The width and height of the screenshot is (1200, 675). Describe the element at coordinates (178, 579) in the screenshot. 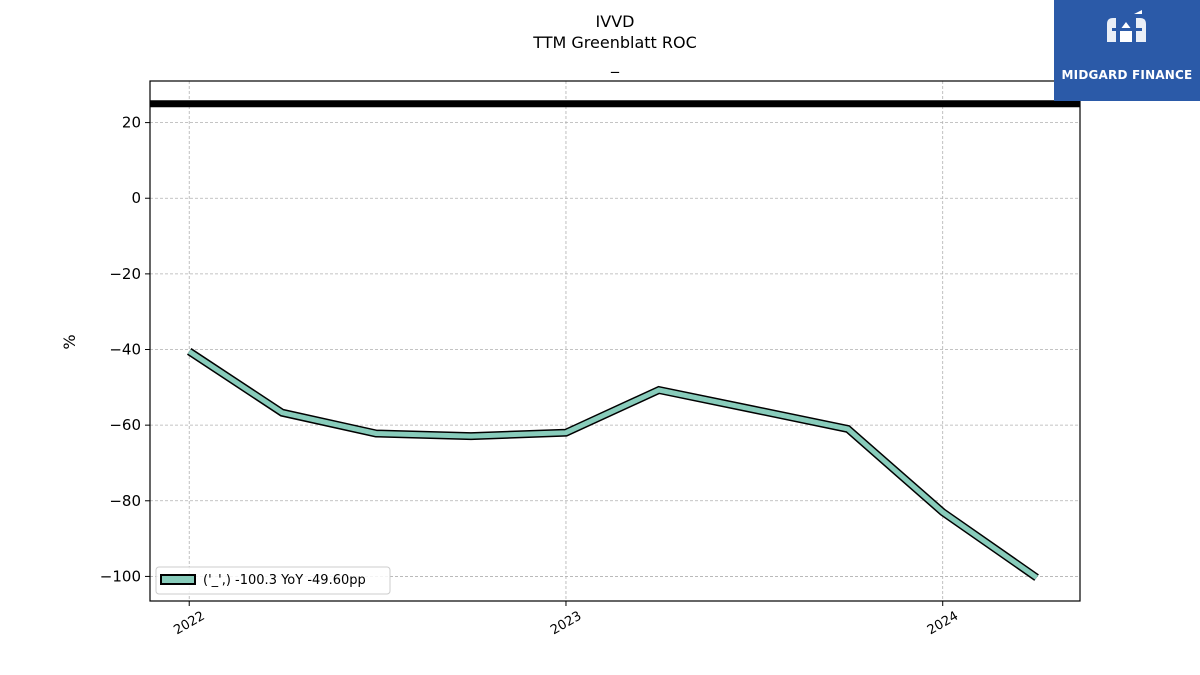

I see `legend-swatch` at that location.